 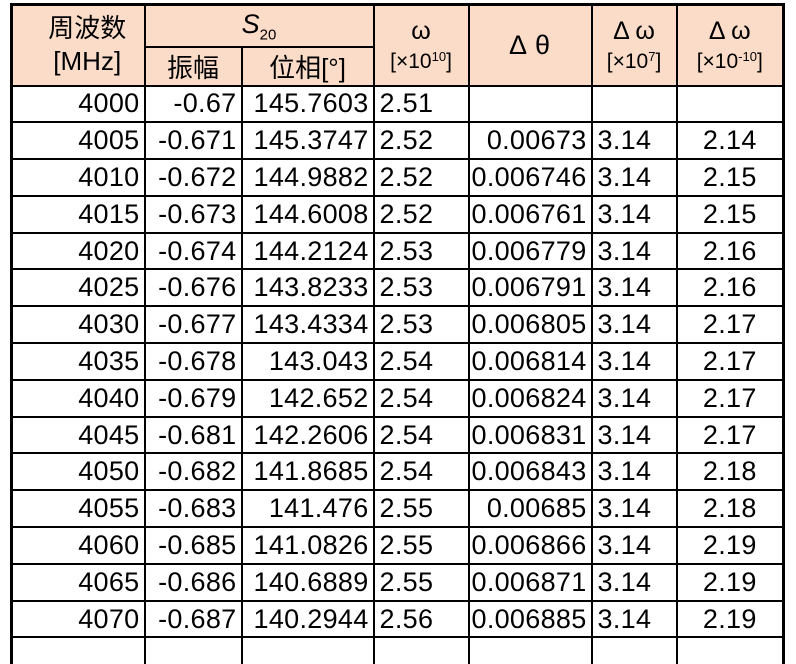 What do you see at coordinates (530, 509) in the screenshot?
I see `cell: 0.00685` at bounding box center [530, 509].